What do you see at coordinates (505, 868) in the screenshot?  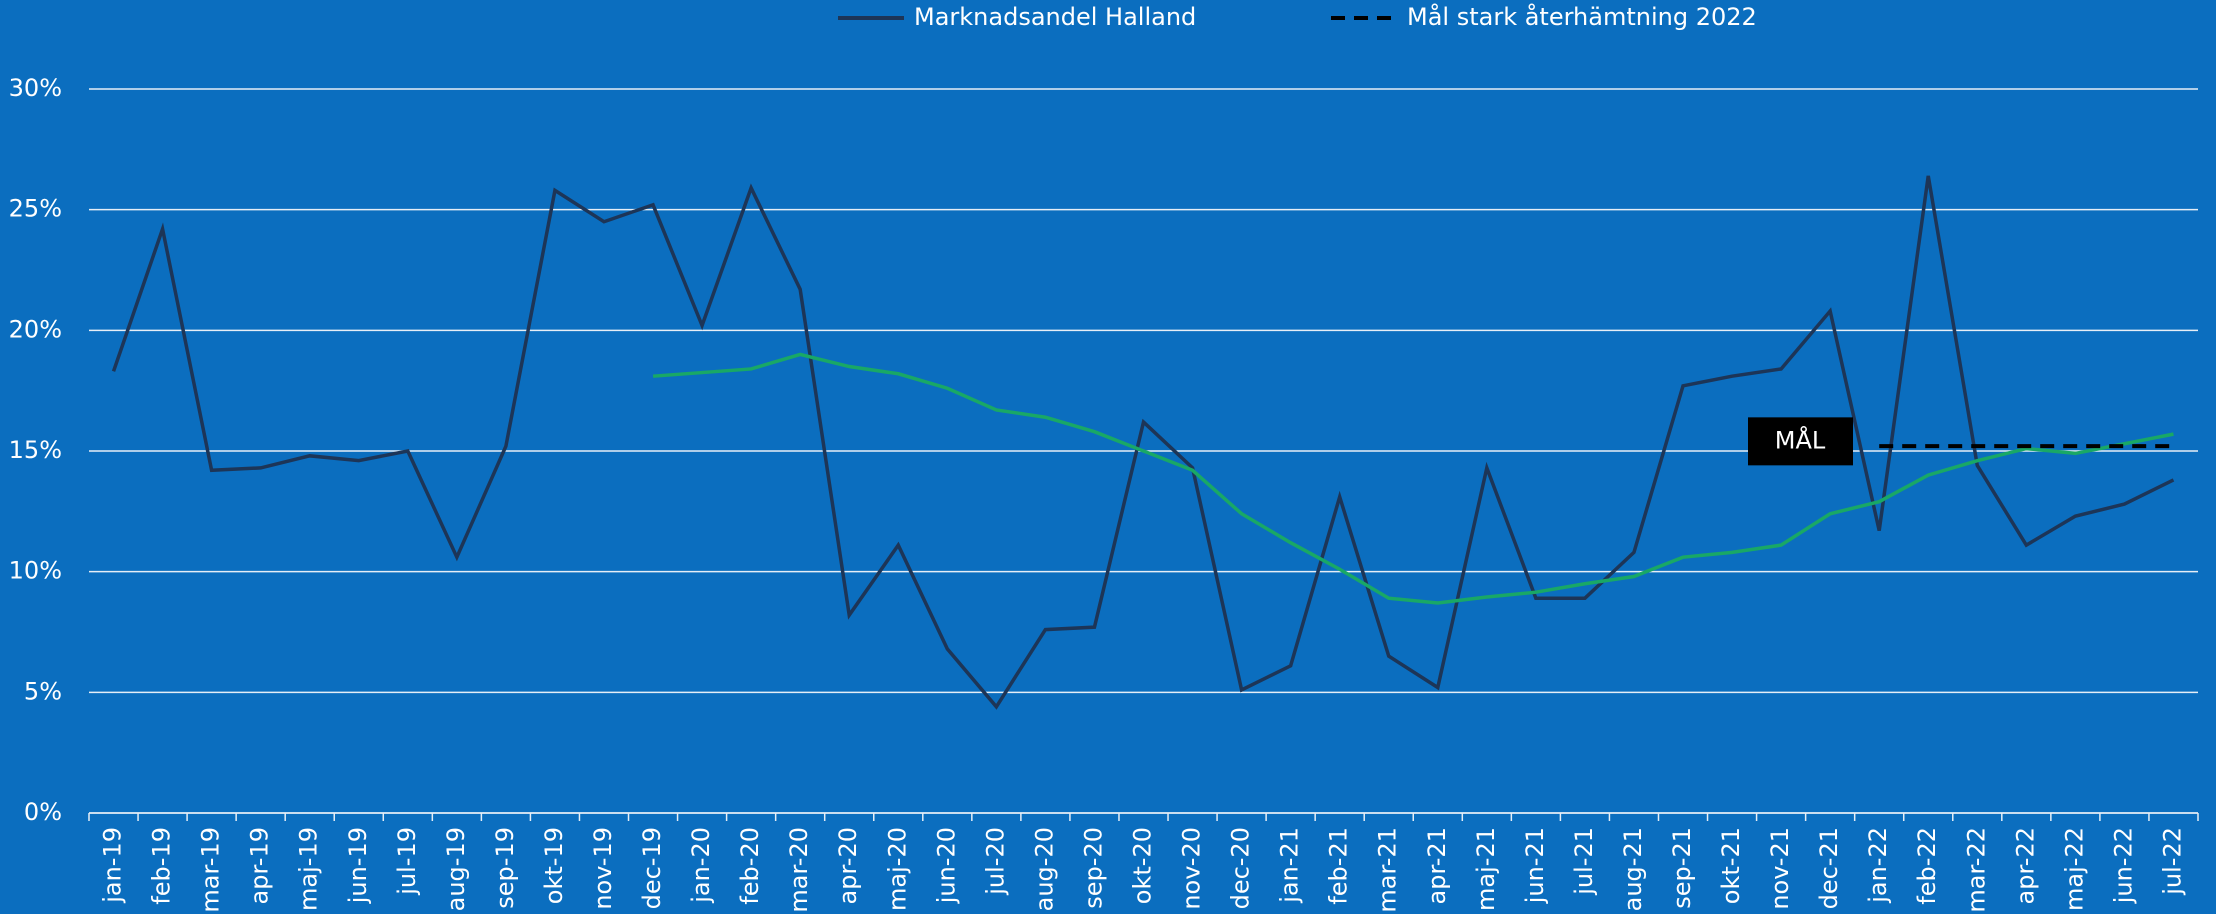 I see `x-tick-label: sep-19` at bounding box center [505, 868].